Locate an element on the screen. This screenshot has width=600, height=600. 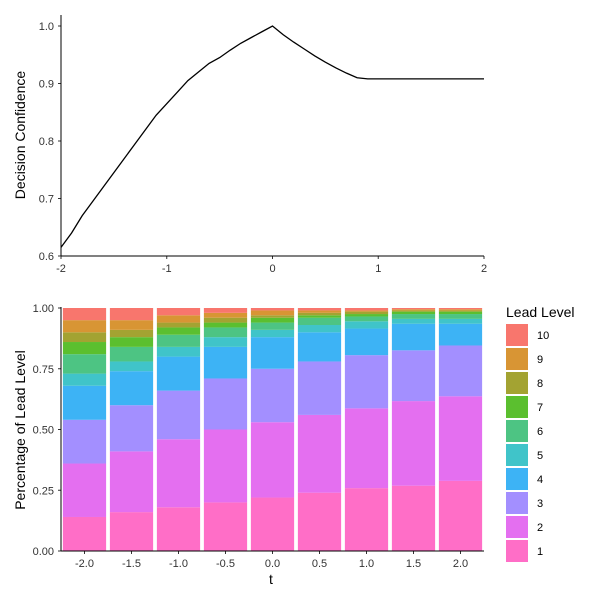
bar-segment-level-5-t-2.0 is located at coordinates (84, 379).